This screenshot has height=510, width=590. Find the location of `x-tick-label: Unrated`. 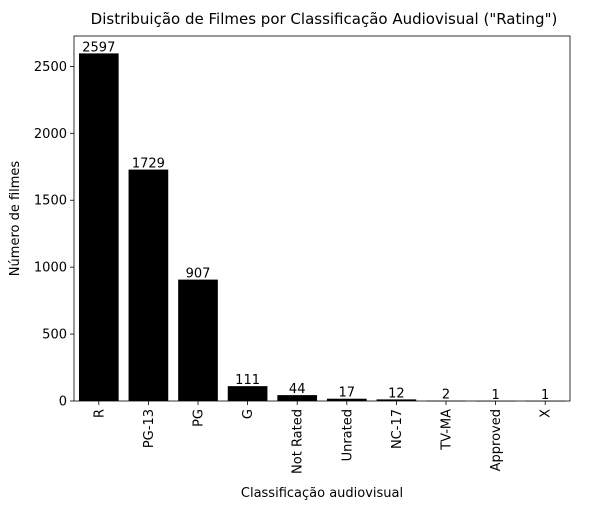

x-tick-label: Unrated is located at coordinates (347, 435).